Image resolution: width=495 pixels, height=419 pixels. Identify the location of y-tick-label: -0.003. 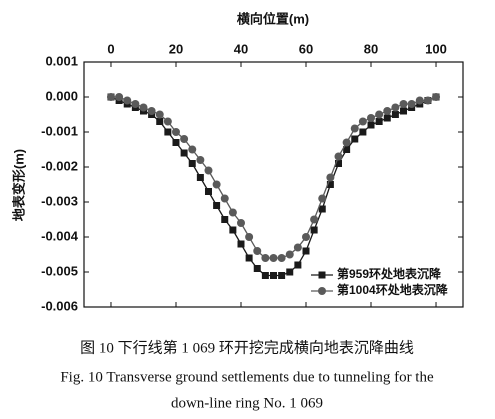
(59, 200).